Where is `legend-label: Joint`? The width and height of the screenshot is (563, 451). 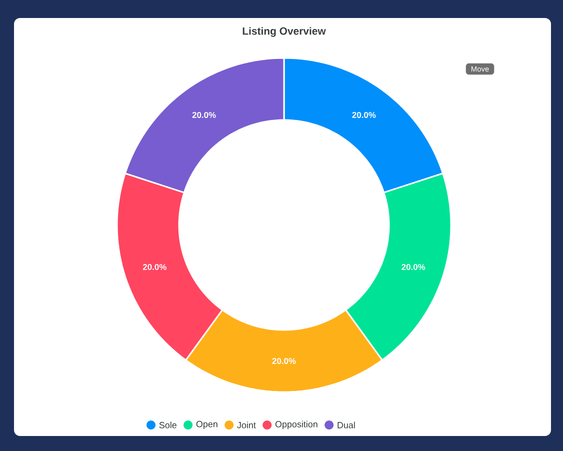
legend-label: Joint is located at coordinates (246, 425).